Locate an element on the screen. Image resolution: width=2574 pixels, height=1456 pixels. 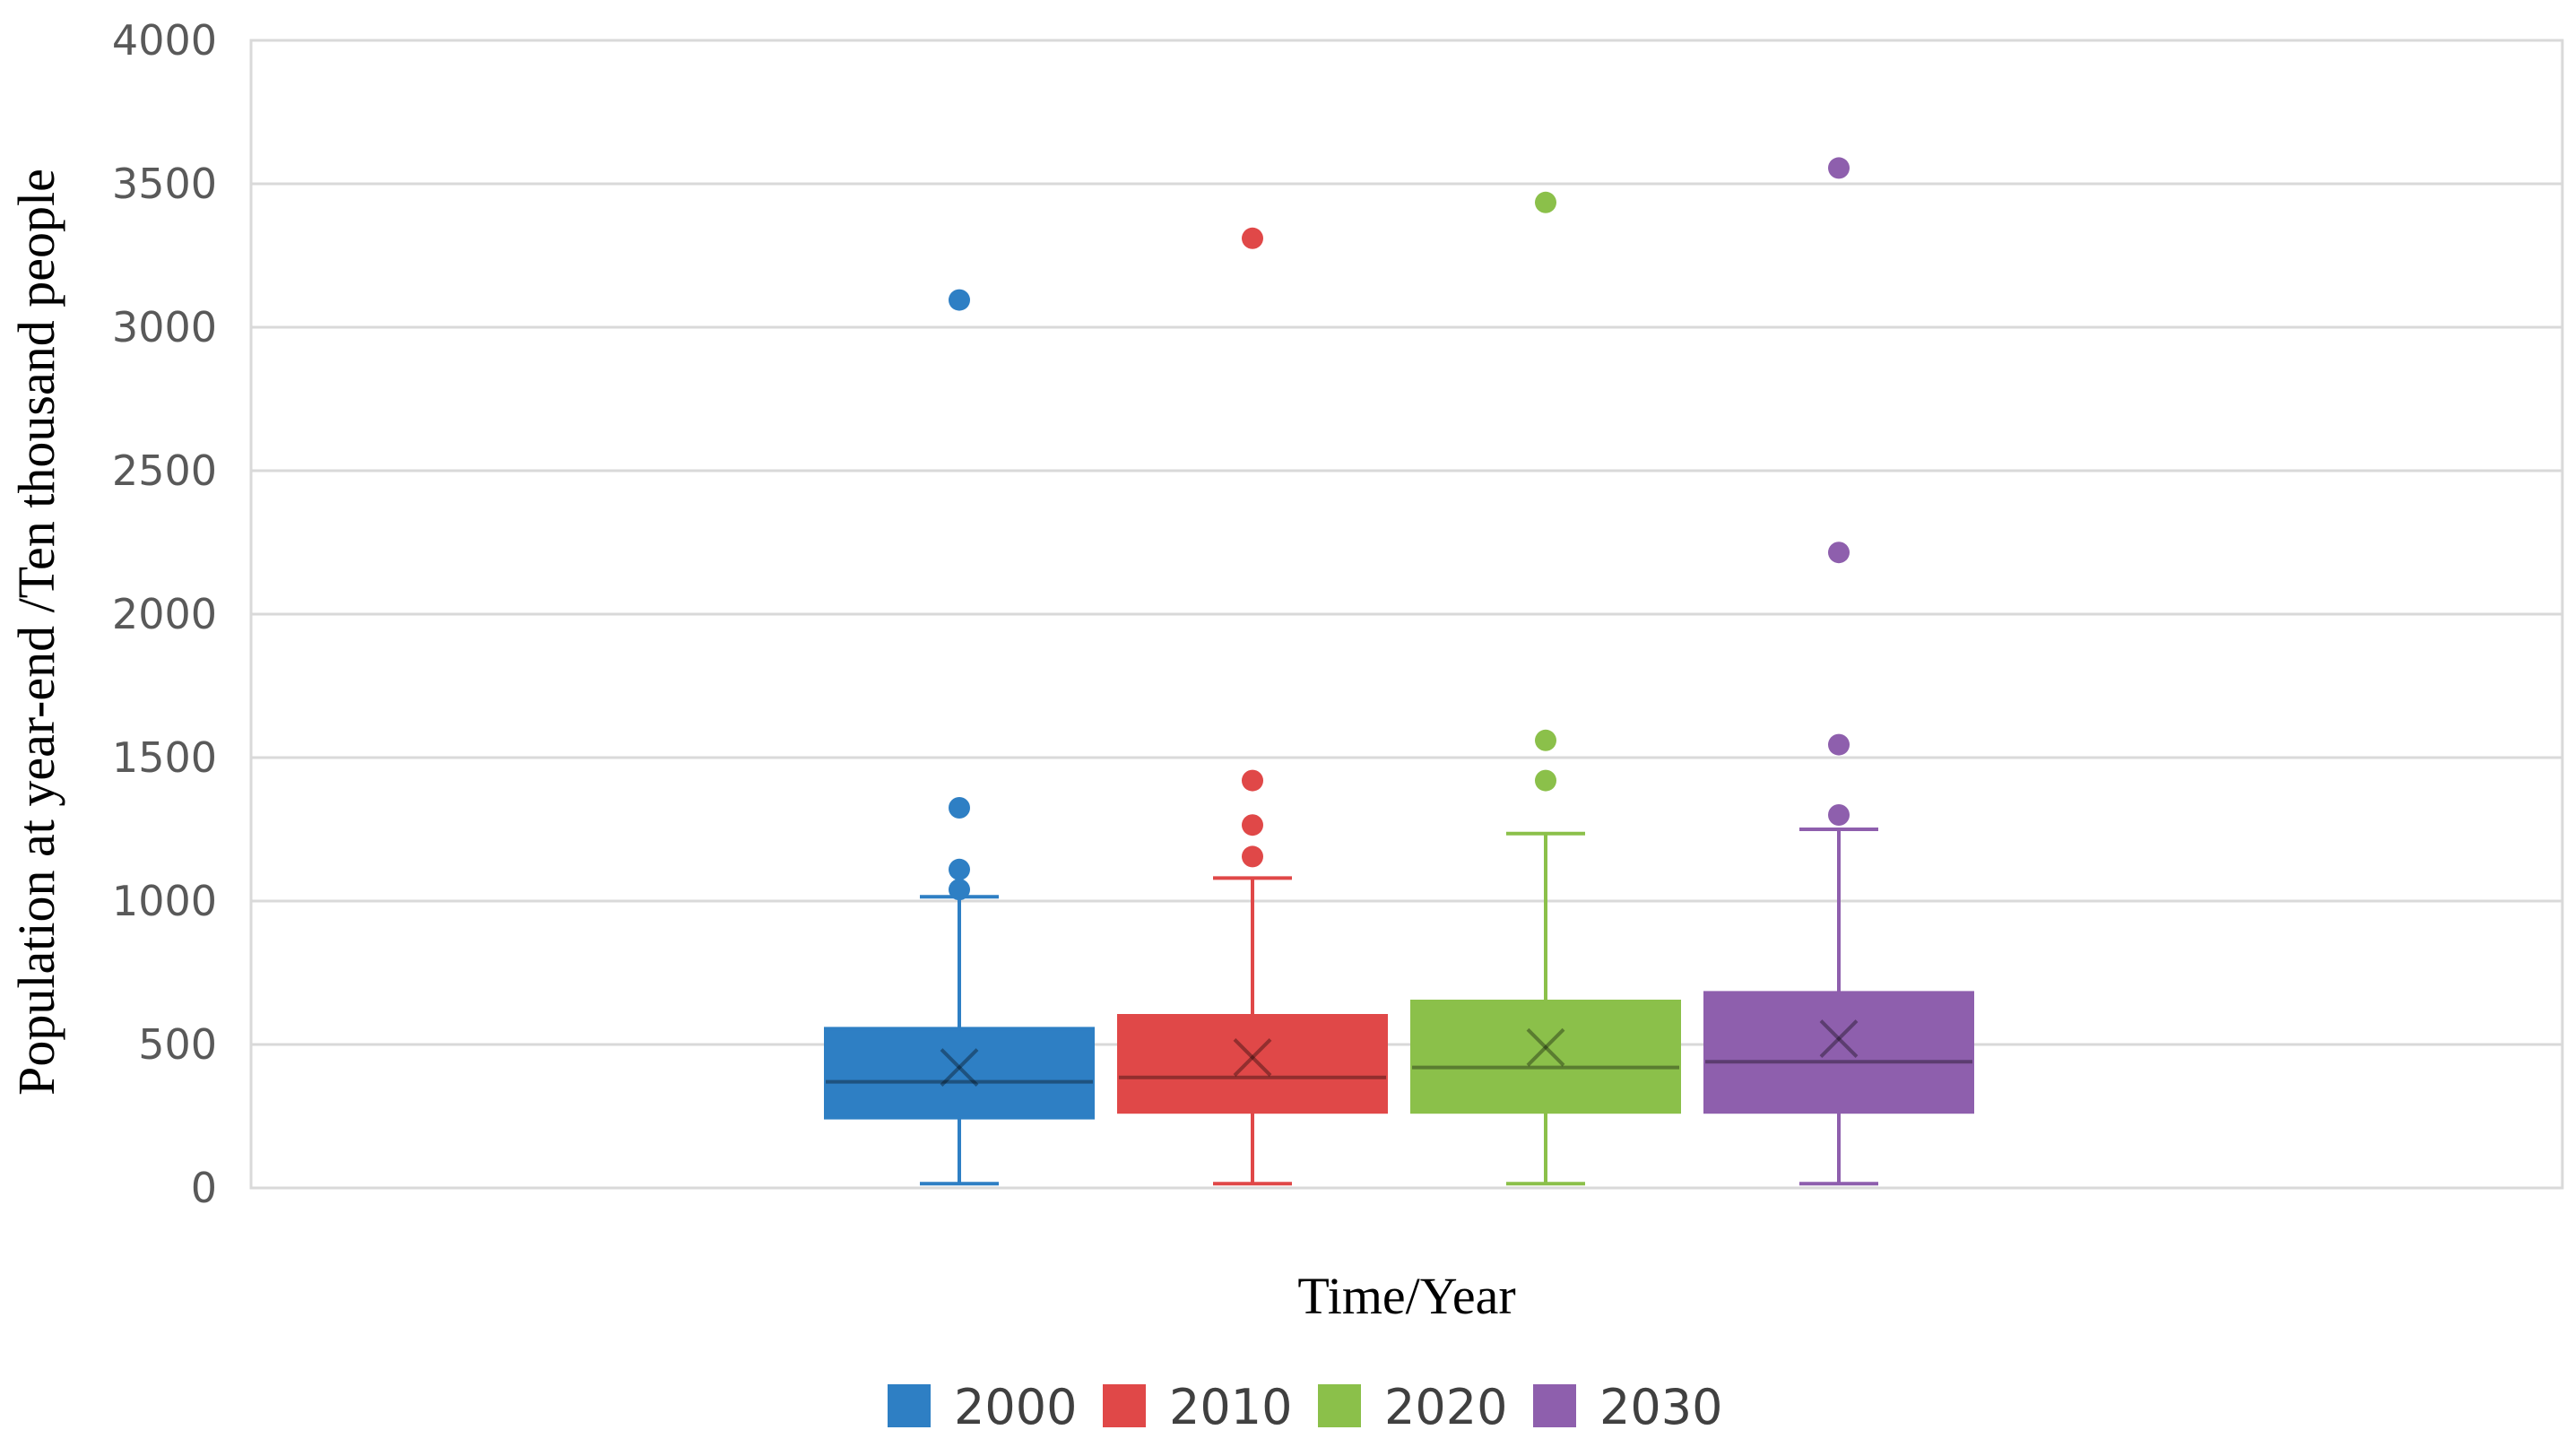
legend: 2000 2010 2020 2030 is located at coordinates (1305, 1407).